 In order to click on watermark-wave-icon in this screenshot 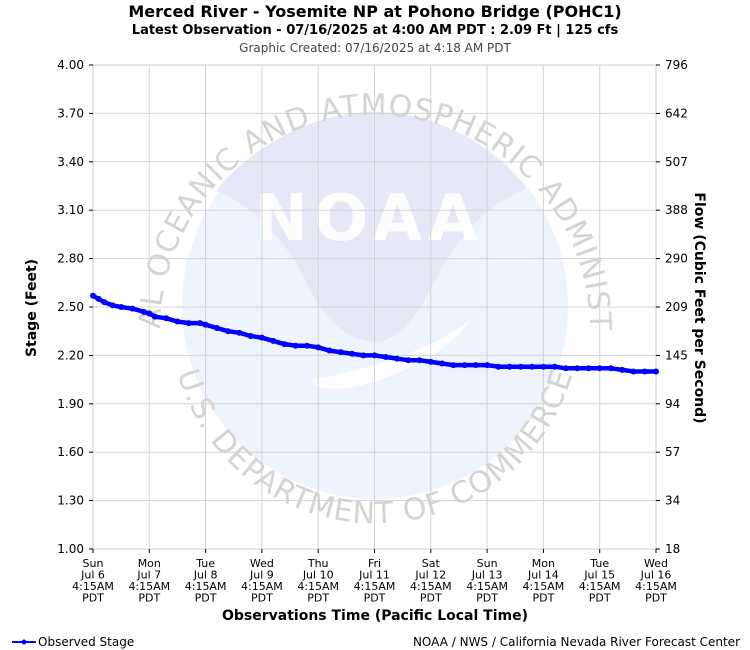, I will do `click(390, 354)`.